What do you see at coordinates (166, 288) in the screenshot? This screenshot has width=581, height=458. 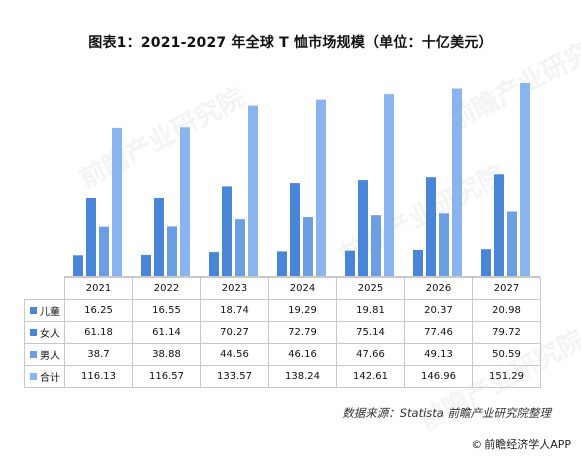 I see `year-tick-label: 2022` at bounding box center [166, 288].